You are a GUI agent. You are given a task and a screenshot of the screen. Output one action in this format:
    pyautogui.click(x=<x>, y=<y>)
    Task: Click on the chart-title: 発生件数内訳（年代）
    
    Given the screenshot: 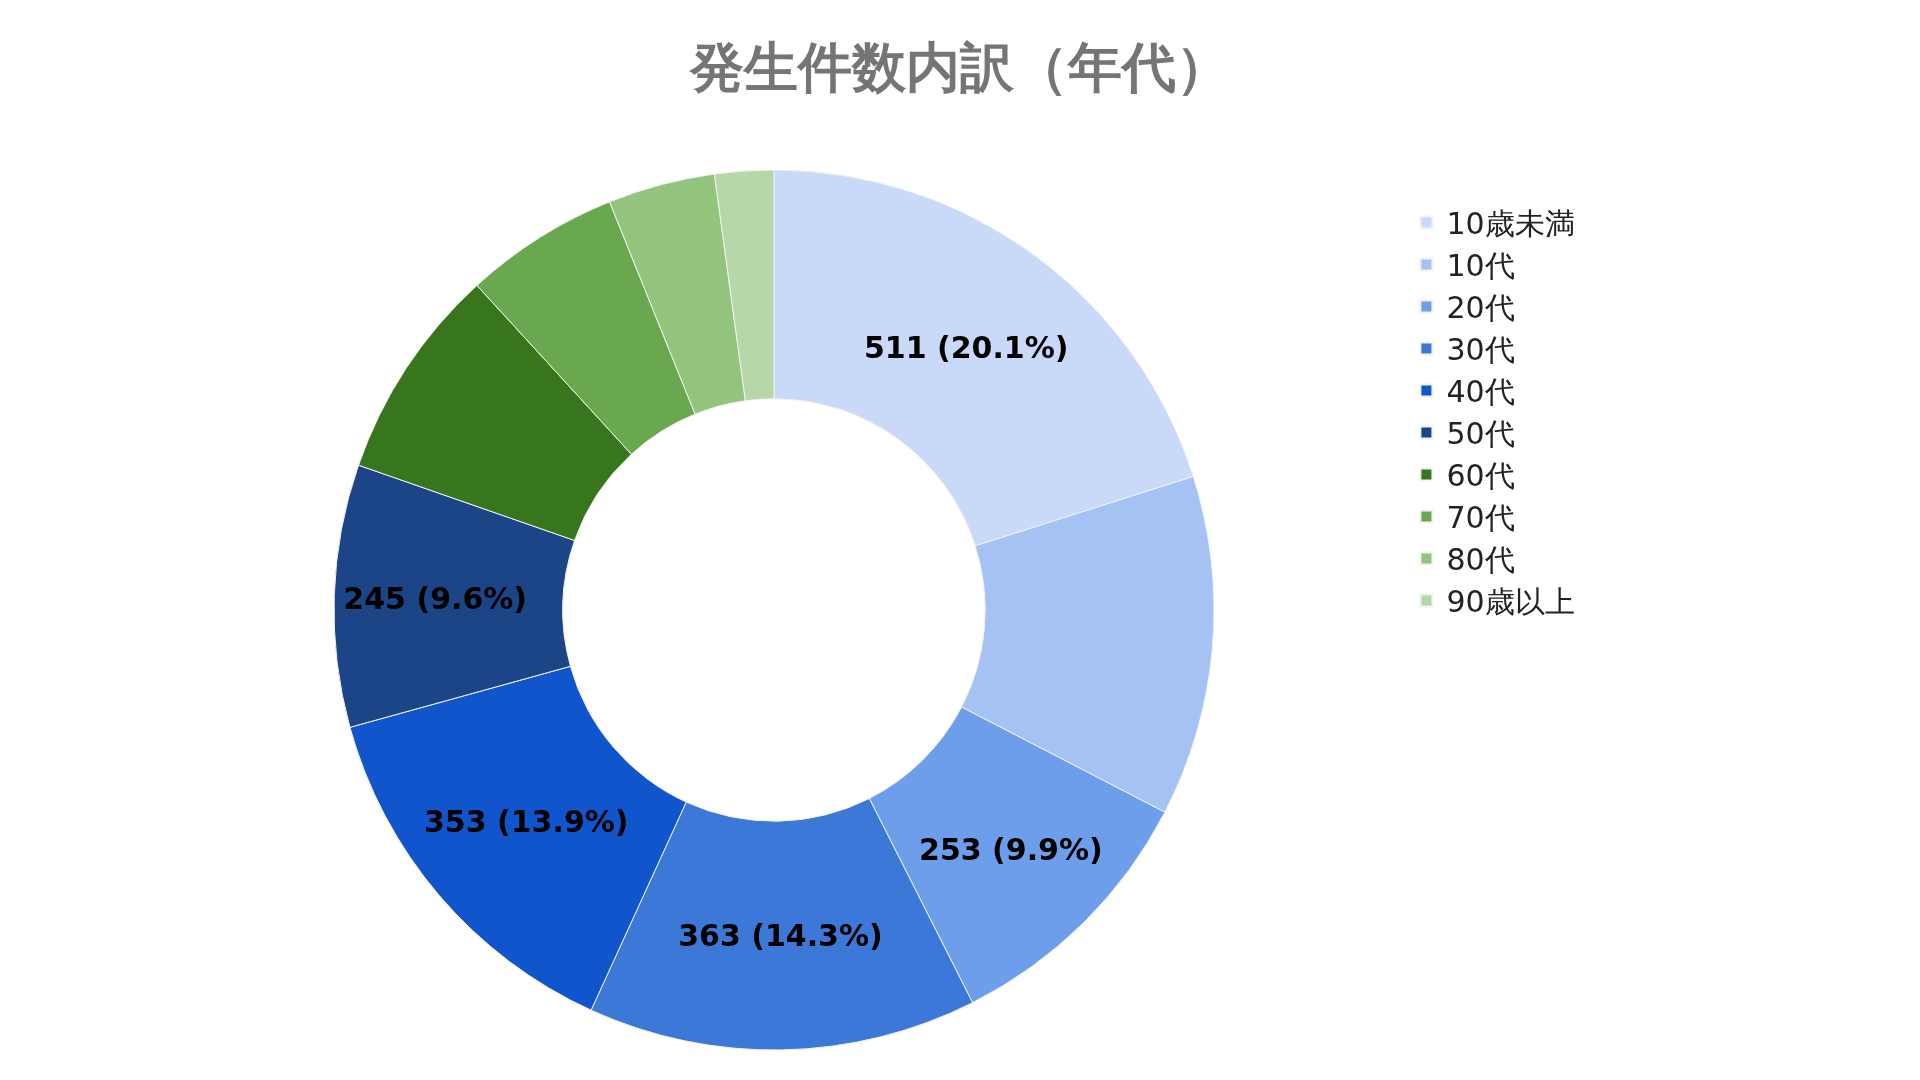 What is the action you would take?
    pyautogui.click(x=959, y=68)
    